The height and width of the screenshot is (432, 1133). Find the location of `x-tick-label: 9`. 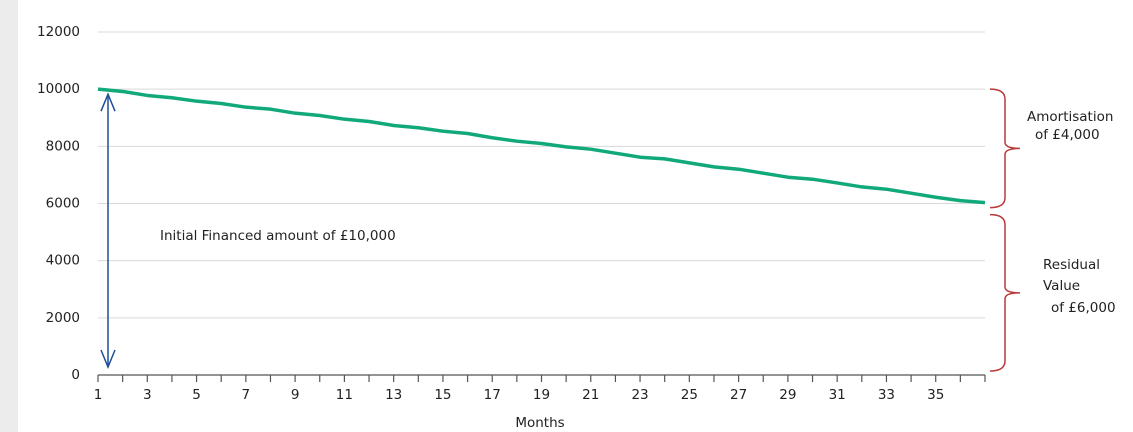

x-tick-label: 9 is located at coordinates (295, 395).